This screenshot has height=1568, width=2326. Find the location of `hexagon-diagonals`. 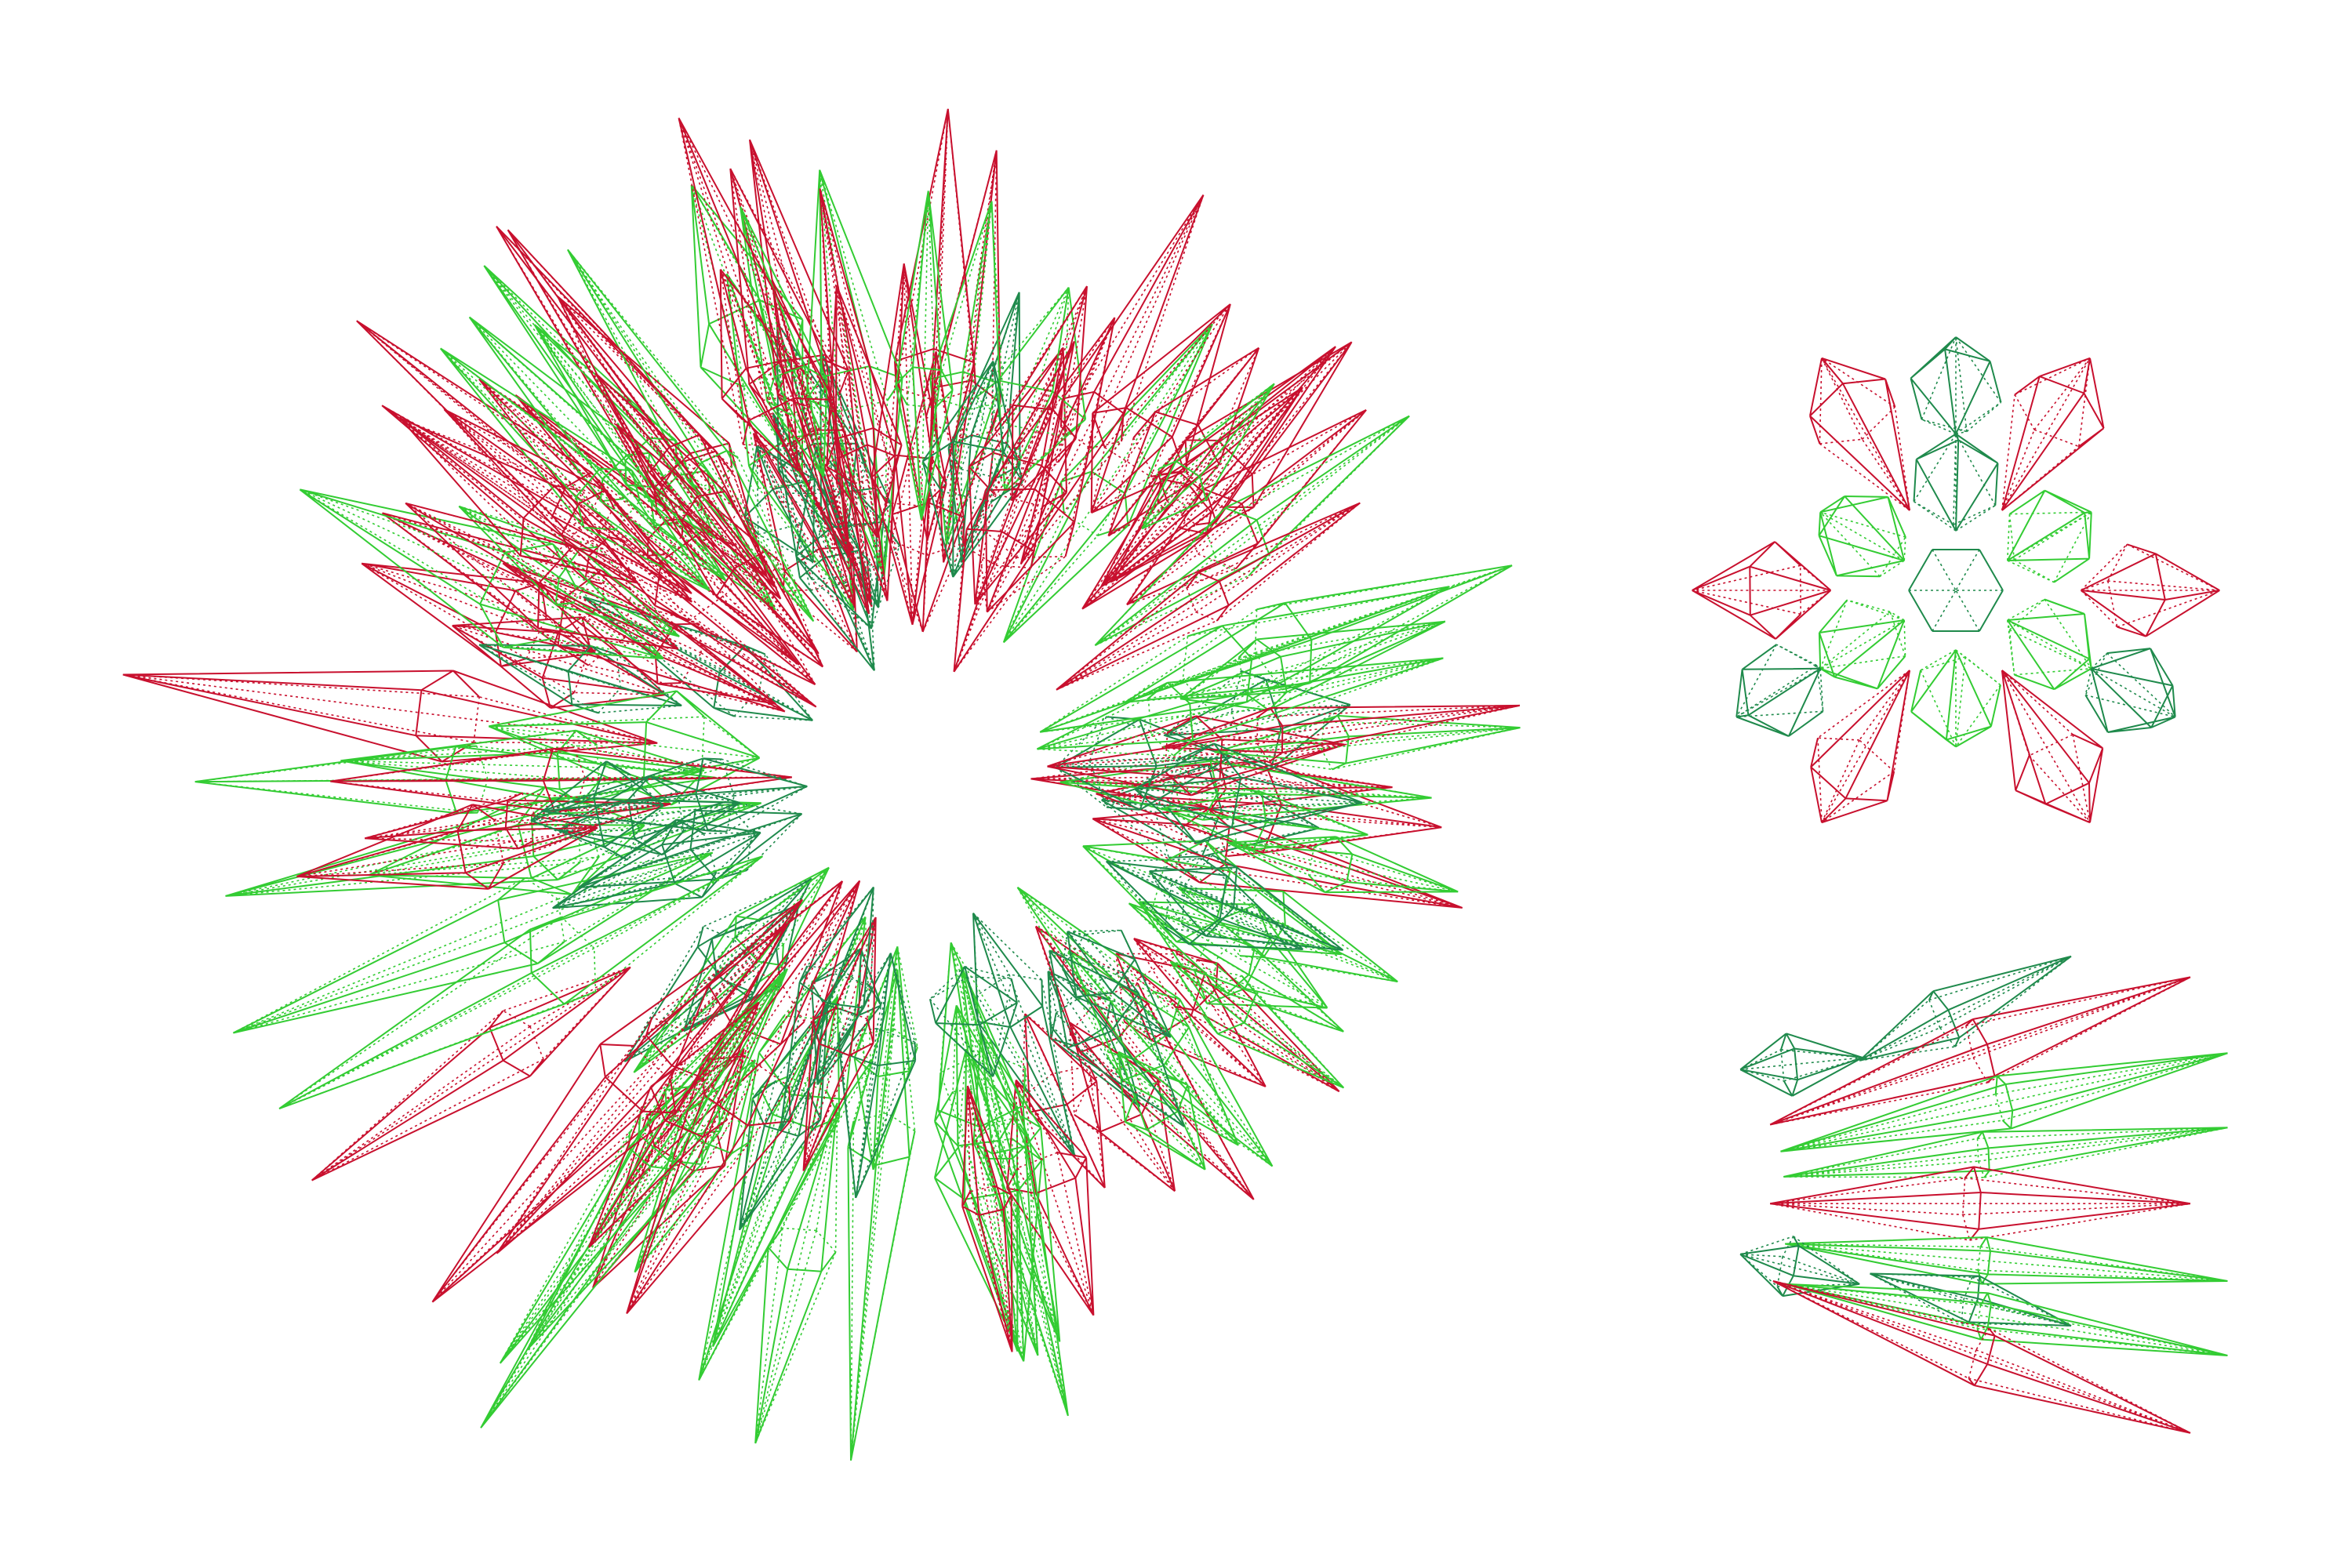

hexagon-diagonals is located at coordinates (1956, 590).